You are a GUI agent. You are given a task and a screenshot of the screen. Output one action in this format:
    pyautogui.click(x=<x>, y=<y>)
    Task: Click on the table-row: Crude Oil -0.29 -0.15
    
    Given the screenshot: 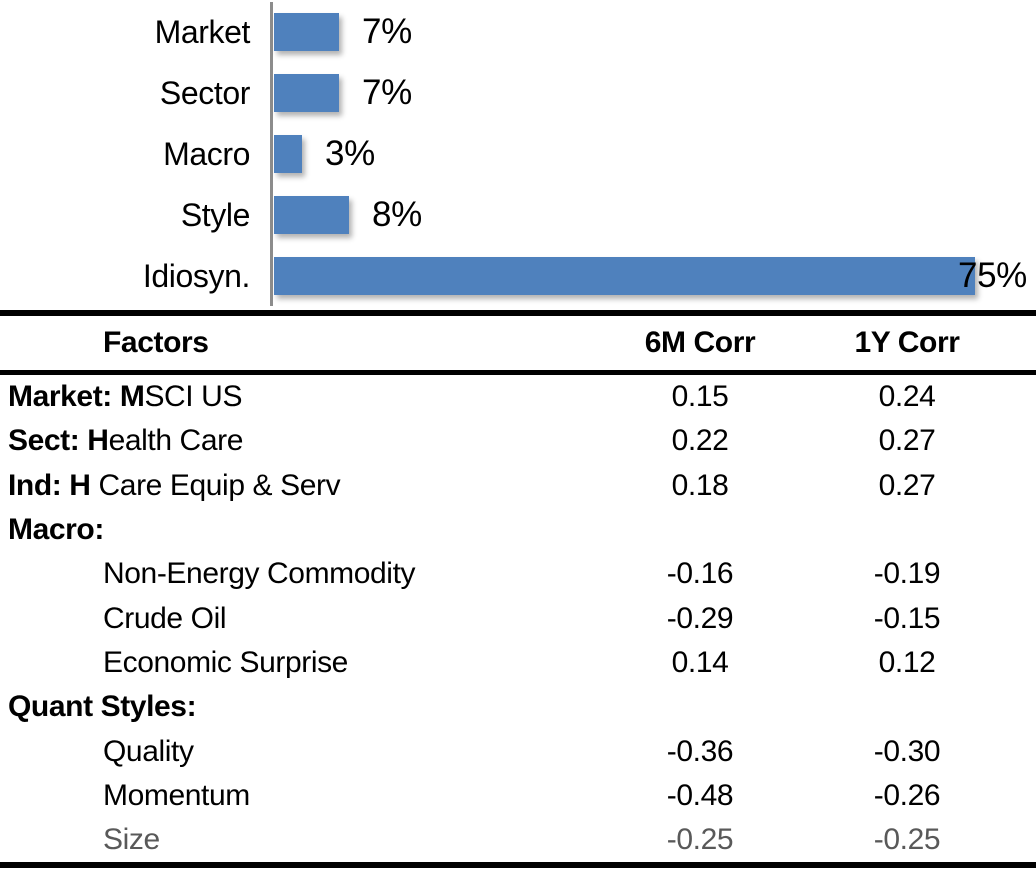 What is the action you would take?
    pyautogui.click(x=518, y=618)
    